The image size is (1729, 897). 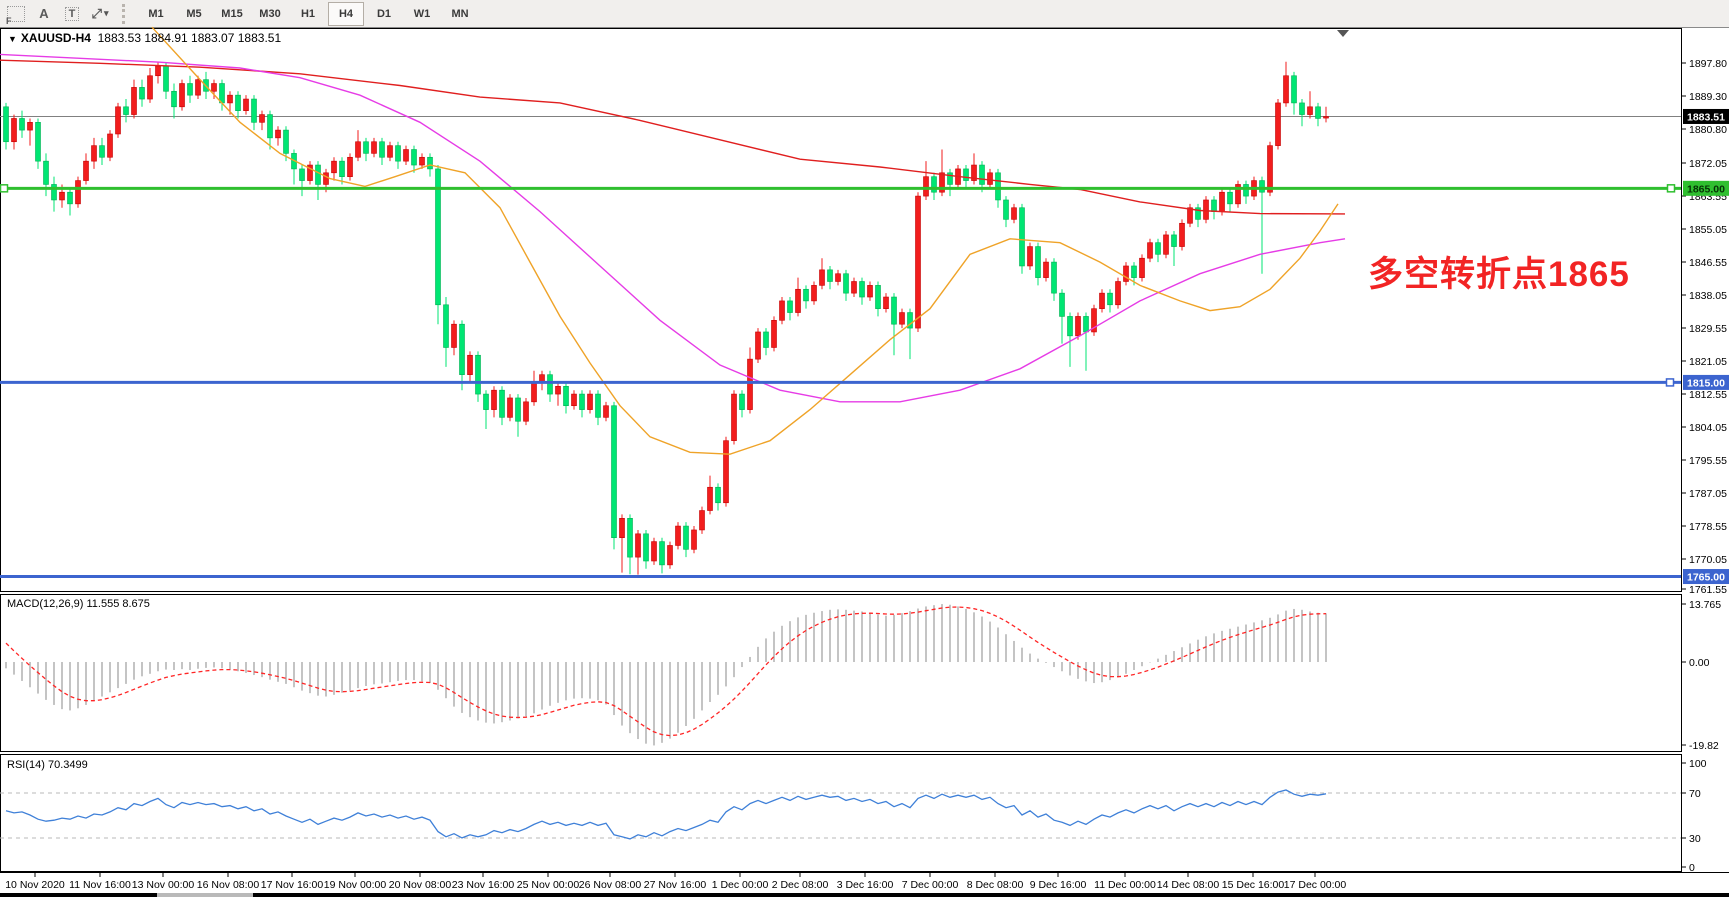 I want to click on date-tick-label: 8 Dec 08:00, so click(x=995, y=885).